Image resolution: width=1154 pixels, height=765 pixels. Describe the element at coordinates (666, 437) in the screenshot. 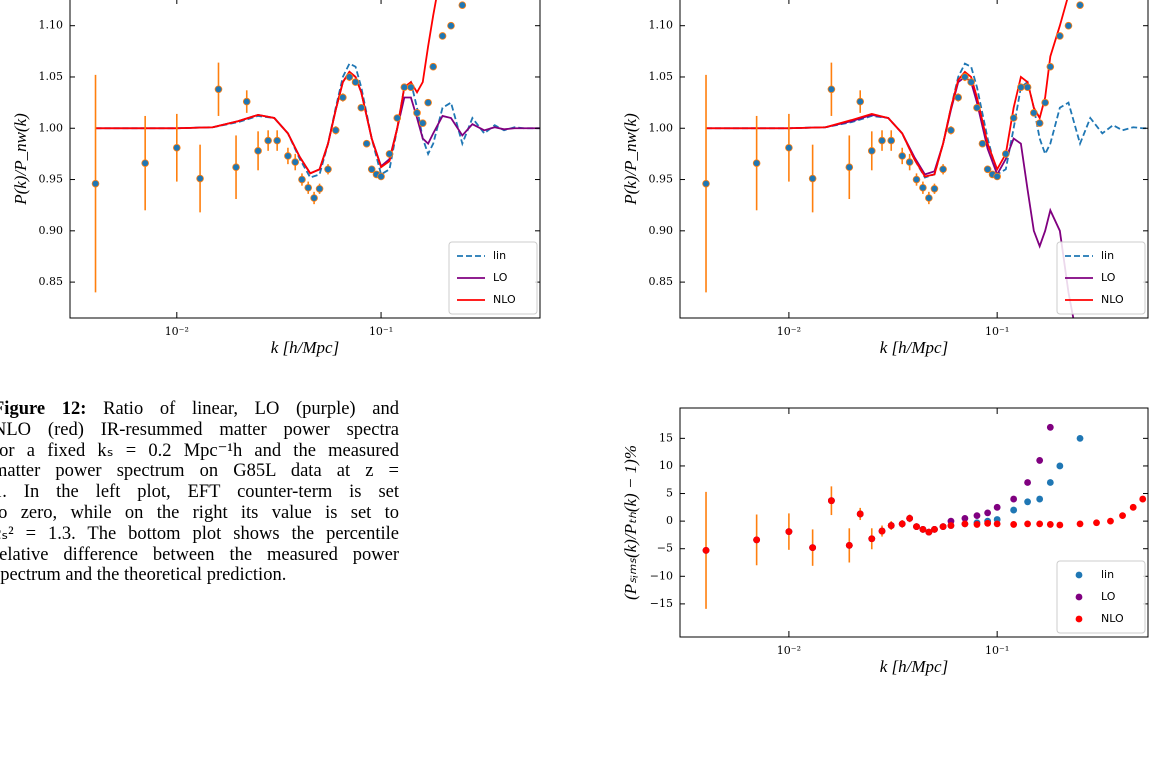

I see `y-tick-label: 15` at that location.